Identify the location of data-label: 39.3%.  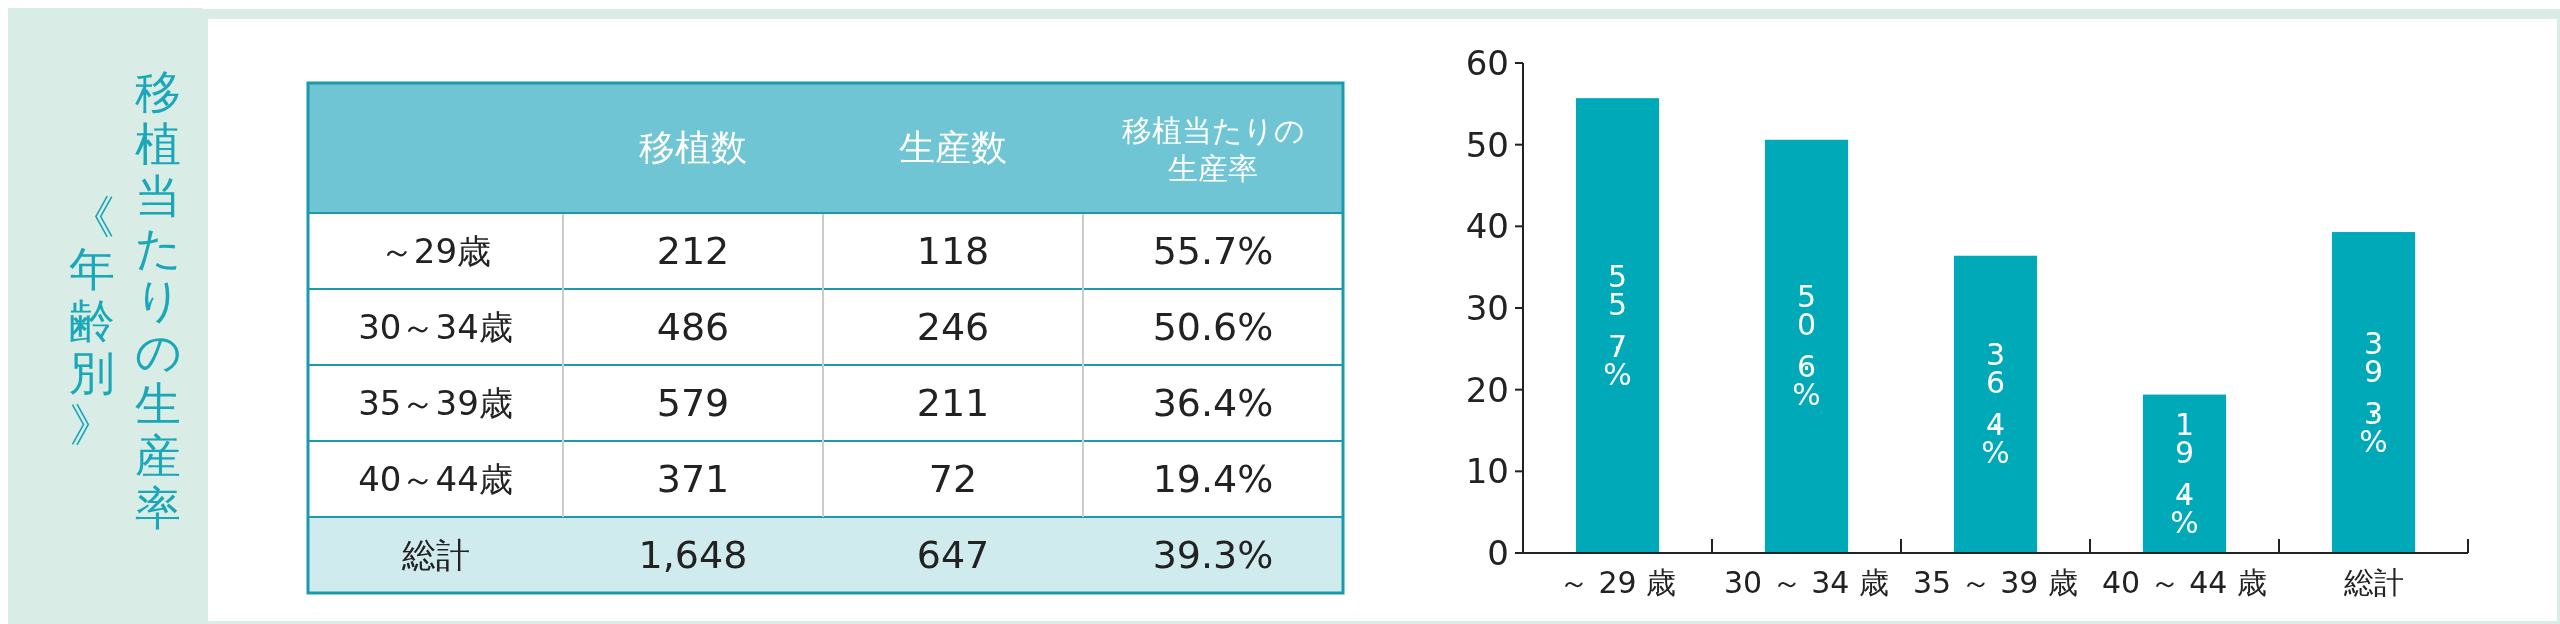
(2373, 392).